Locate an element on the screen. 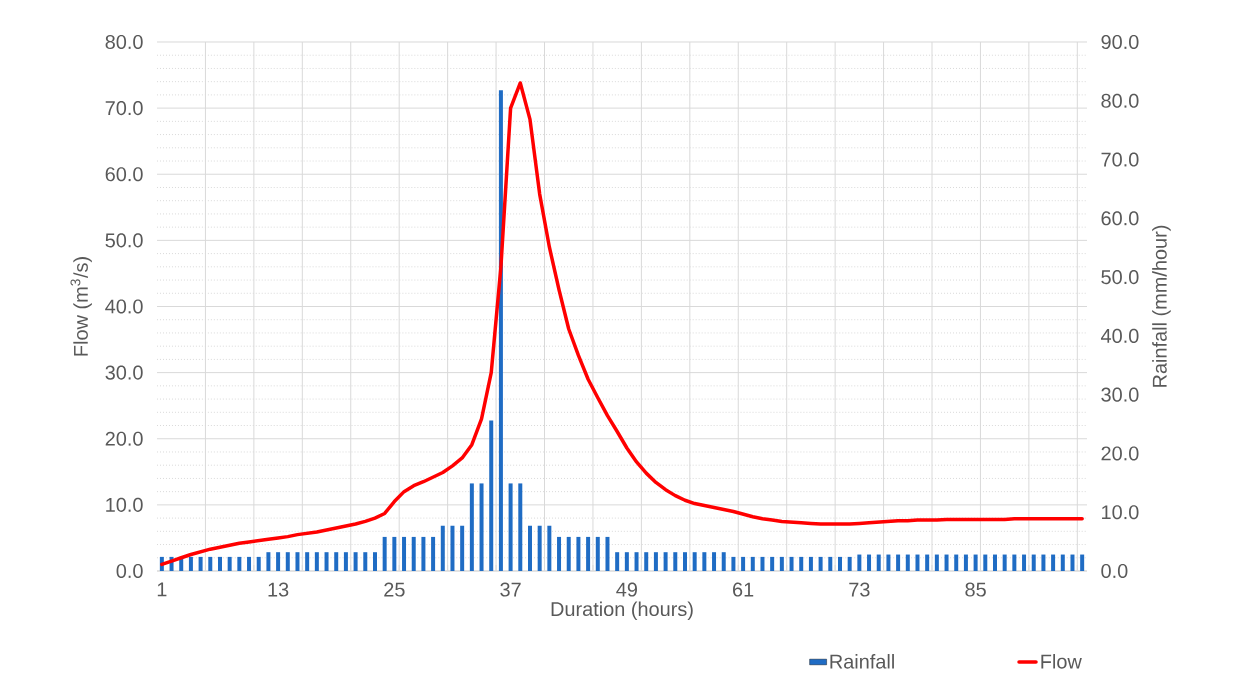 Image resolution: width=1248 pixels, height=691 pixels. x-tick-label: 1 is located at coordinates (162, 589).